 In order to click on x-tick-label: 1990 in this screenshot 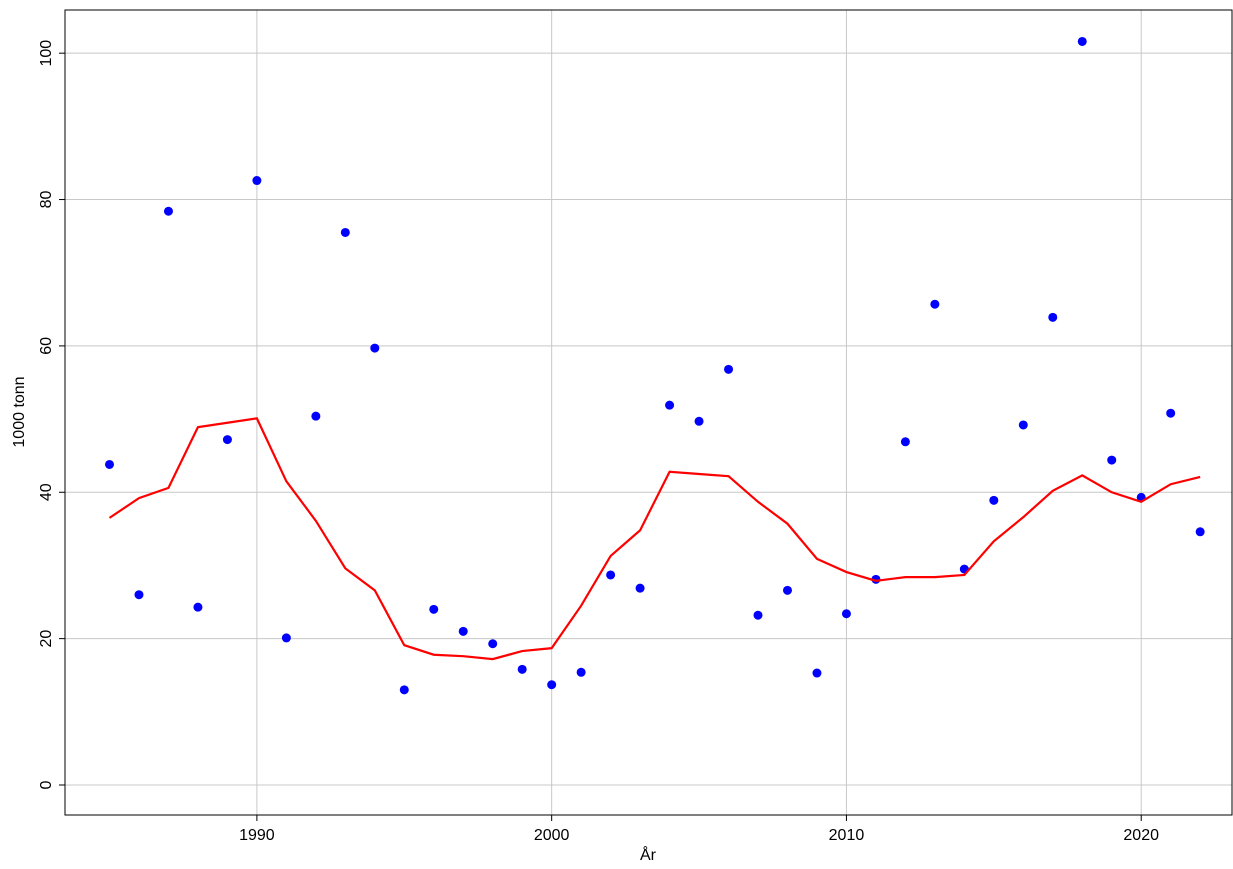, I will do `click(257, 835)`.